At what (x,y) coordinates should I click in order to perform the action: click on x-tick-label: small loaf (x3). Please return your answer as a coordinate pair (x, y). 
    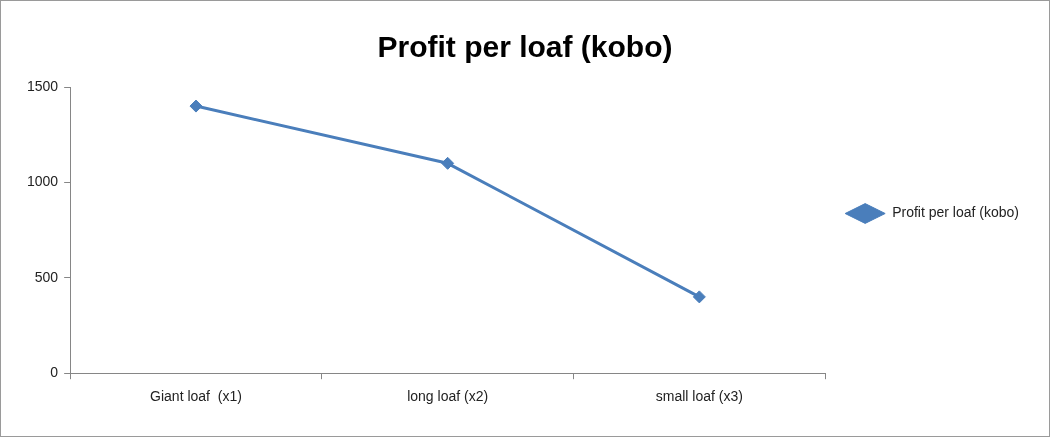
    Looking at the image, I should click on (699, 396).